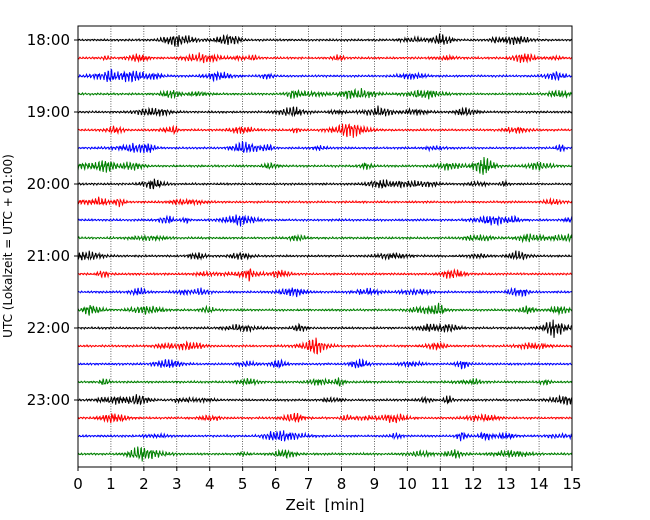 This screenshot has height=520, width=650. I want to click on x-tick-label: 8, so click(342, 484).